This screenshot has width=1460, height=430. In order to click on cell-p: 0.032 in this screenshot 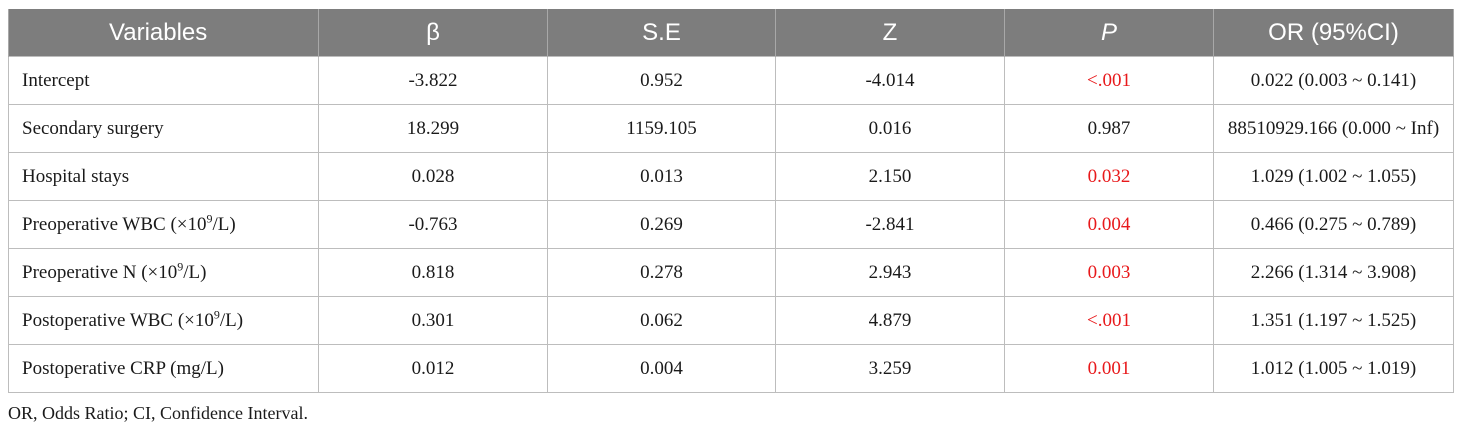, I will do `click(1109, 176)`.